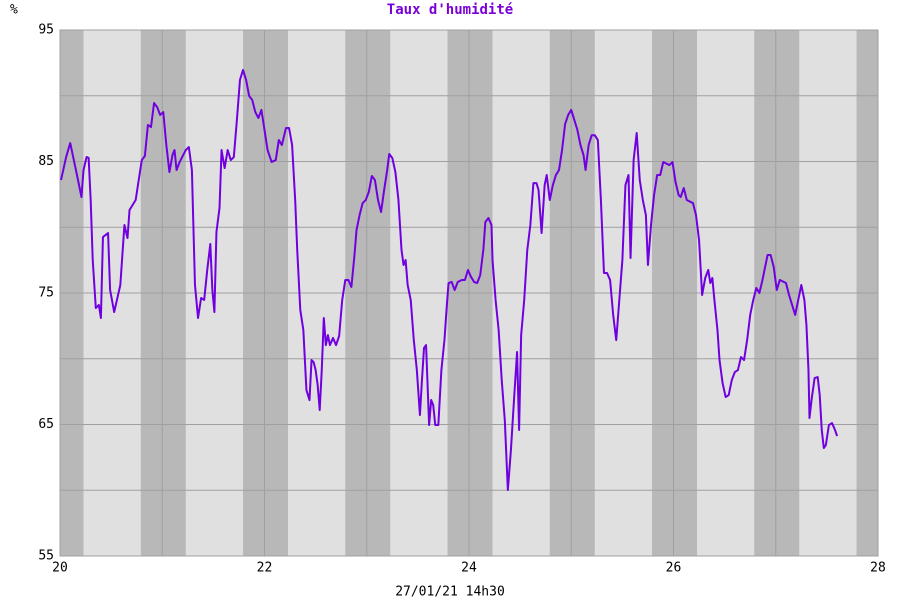 This screenshot has width=900, height=600. What do you see at coordinates (469, 568) in the screenshot?
I see `x-tick-label: 24` at bounding box center [469, 568].